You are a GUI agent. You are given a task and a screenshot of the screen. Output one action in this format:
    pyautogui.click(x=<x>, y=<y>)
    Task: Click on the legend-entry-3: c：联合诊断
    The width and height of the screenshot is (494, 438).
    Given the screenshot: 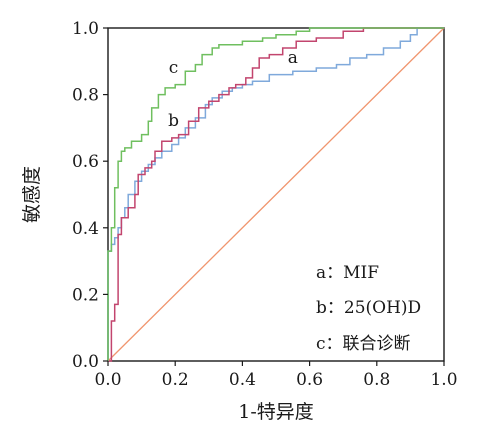 What is the action you would take?
    pyautogui.click(x=363, y=344)
    